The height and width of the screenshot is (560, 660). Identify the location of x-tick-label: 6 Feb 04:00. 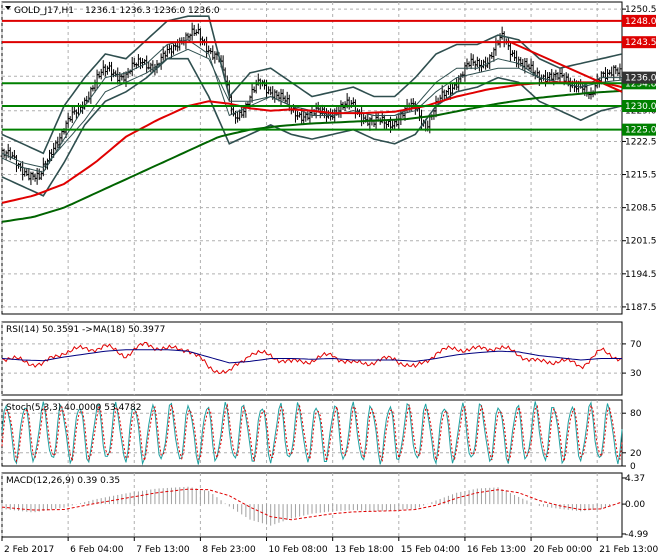
(97, 550).